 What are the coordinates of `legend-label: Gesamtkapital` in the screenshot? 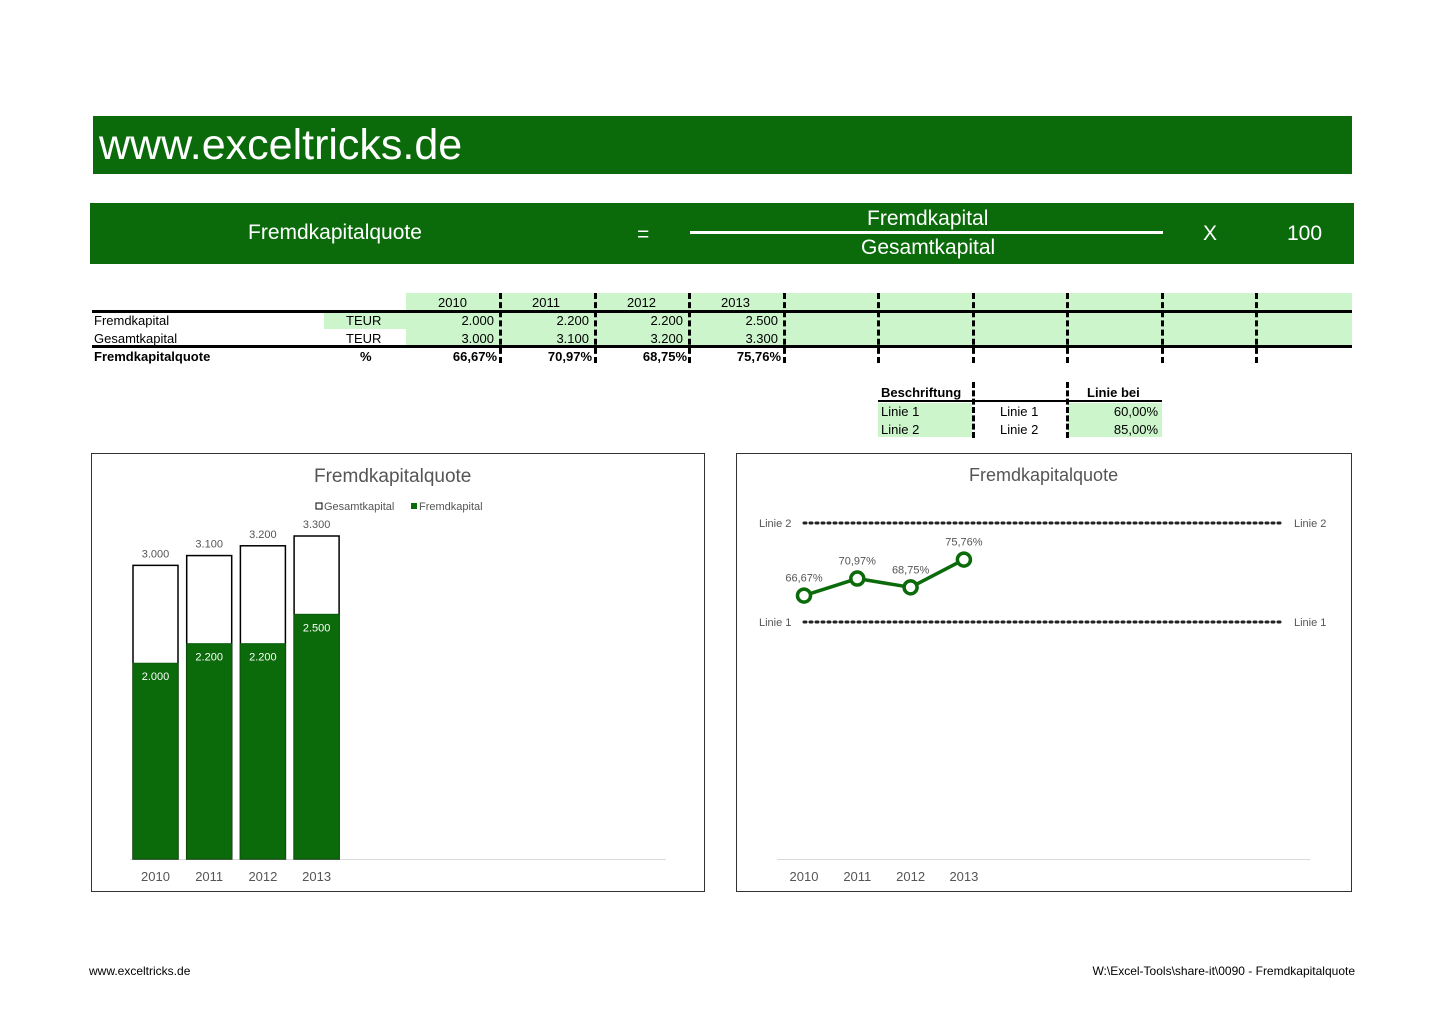 It's located at (359, 507).